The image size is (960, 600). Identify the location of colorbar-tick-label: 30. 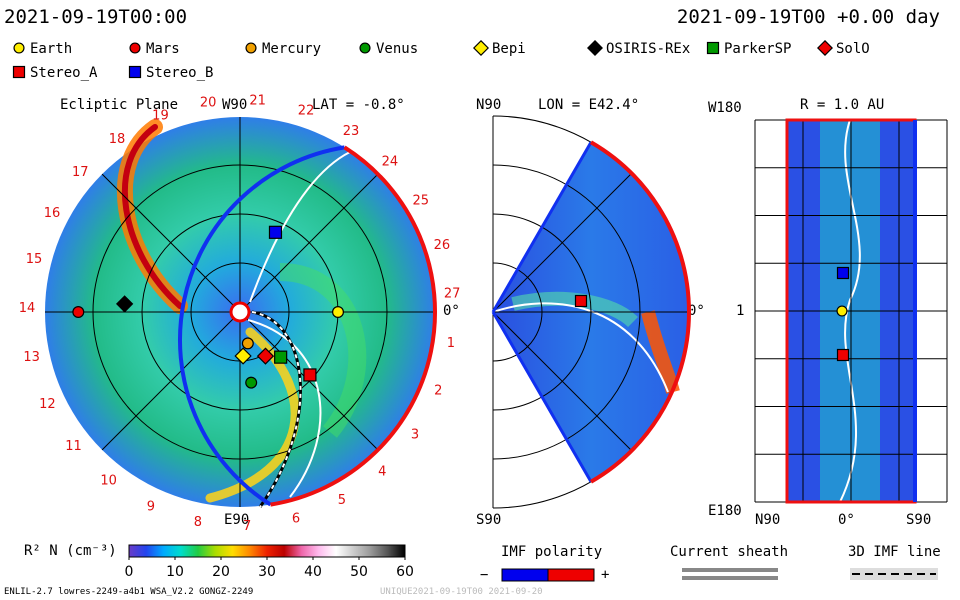
(267, 572).